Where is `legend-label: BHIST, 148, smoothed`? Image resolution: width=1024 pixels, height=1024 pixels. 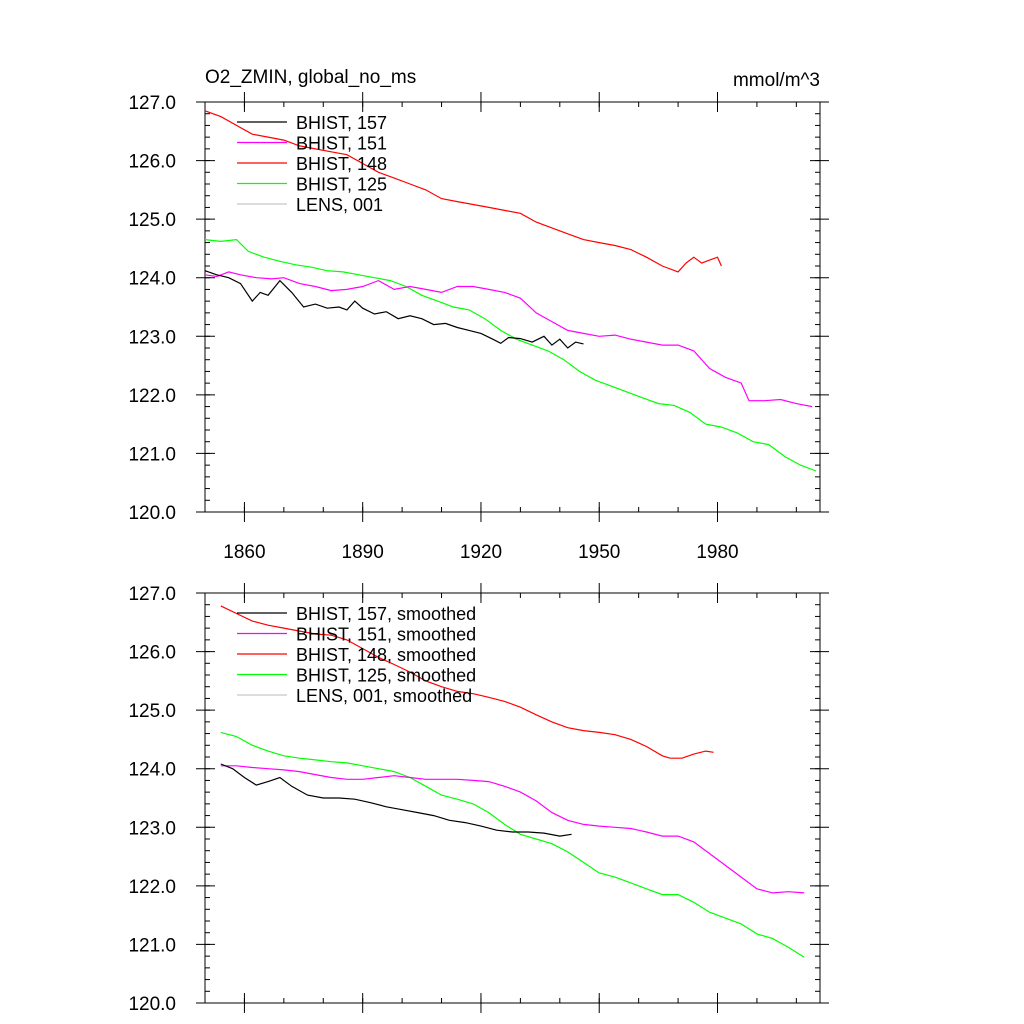 legend-label: BHIST, 148, smoothed is located at coordinates (386, 655).